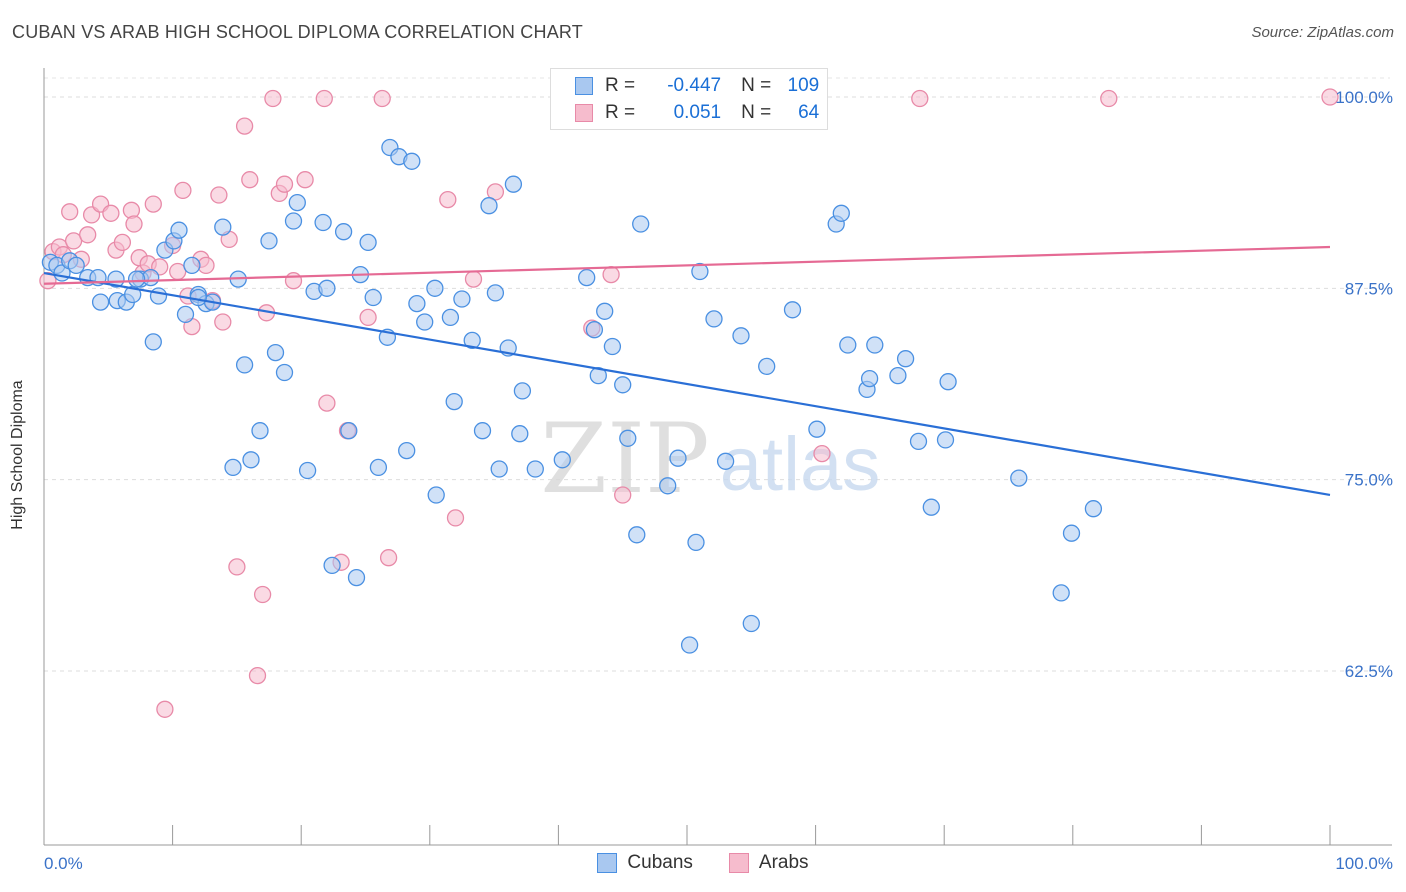 The height and width of the screenshot is (892, 1406). I want to click on r-label: R =, so click(620, 85).